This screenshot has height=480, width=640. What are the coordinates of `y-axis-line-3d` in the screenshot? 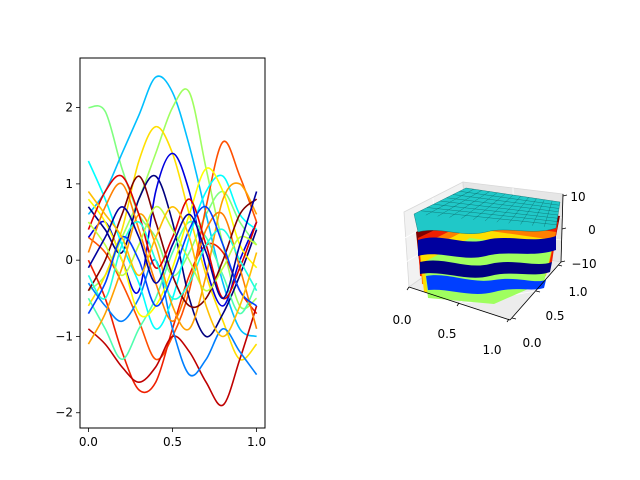 It's located at (535, 291).